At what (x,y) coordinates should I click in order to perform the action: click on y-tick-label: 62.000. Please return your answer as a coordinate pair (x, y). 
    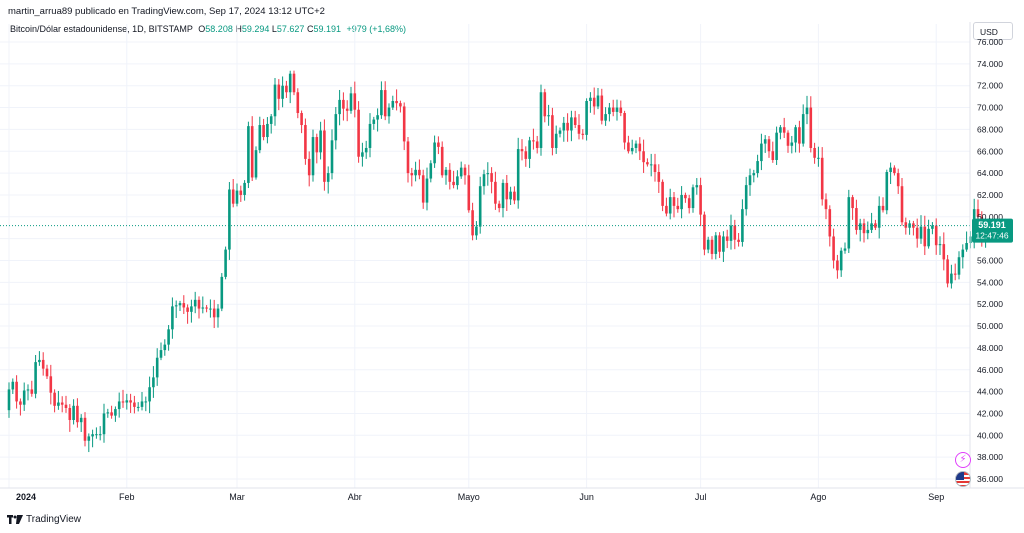
    Looking at the image, I should click on (990, 195).